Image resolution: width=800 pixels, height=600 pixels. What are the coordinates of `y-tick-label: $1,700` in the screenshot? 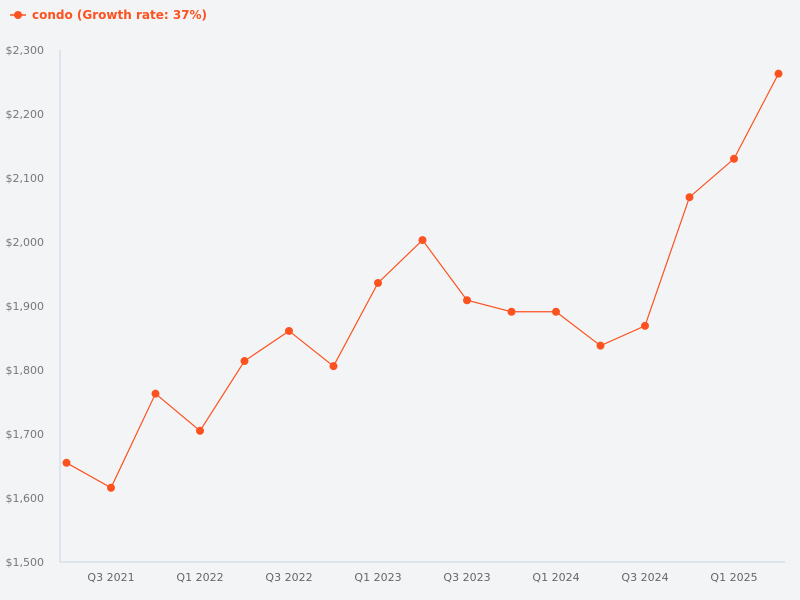 It's located at (25, 434).